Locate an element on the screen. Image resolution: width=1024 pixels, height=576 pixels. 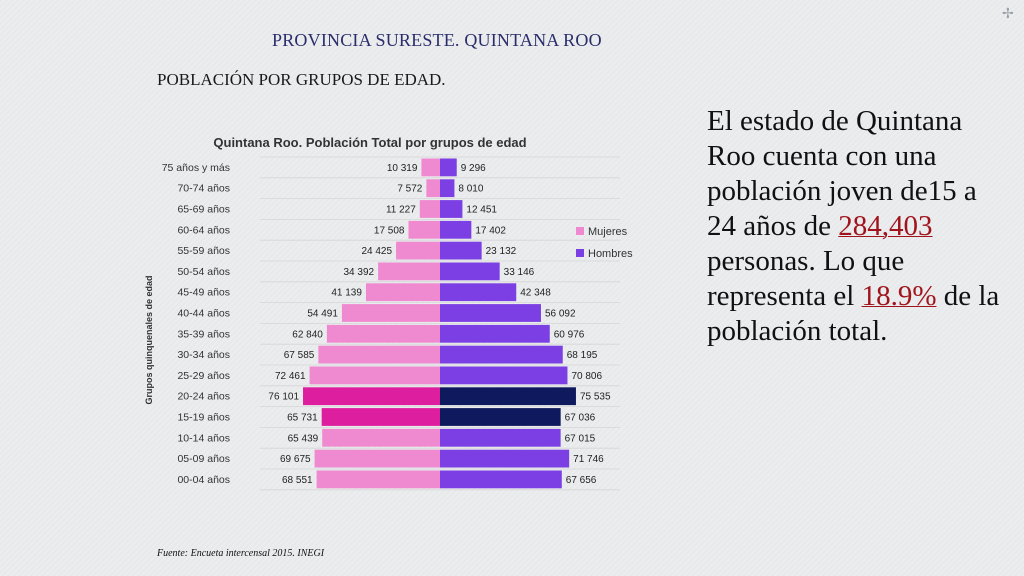
data-label-hombres: 23 132 is located at coordinates (501, 251).